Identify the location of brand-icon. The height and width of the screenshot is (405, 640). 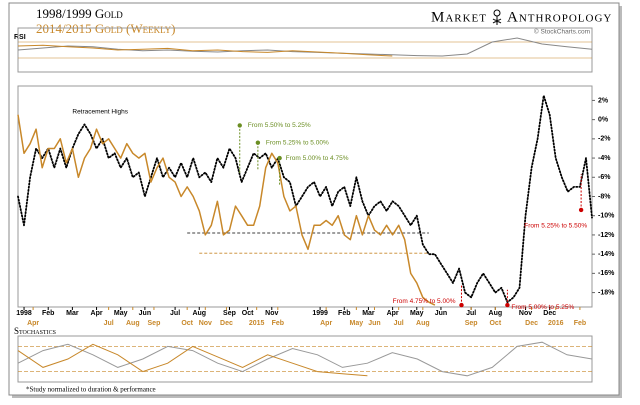
(497, 17).